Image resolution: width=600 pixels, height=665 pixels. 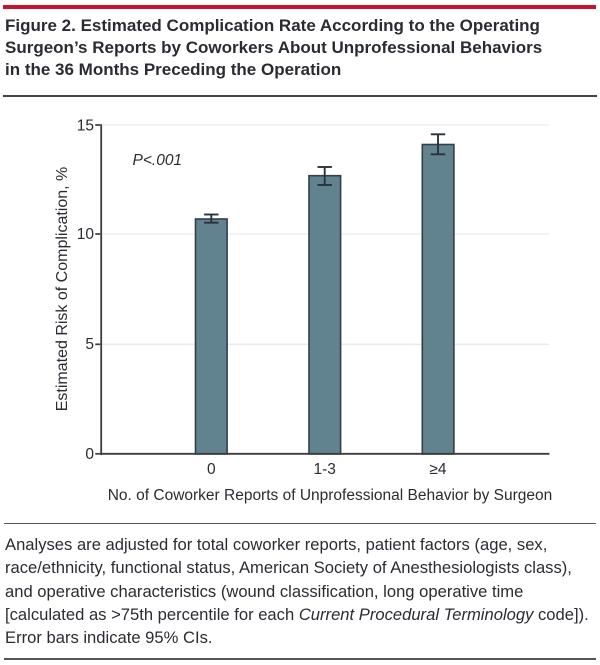 I want to click on svg-text: ≥4, so click(x=438, y=469).